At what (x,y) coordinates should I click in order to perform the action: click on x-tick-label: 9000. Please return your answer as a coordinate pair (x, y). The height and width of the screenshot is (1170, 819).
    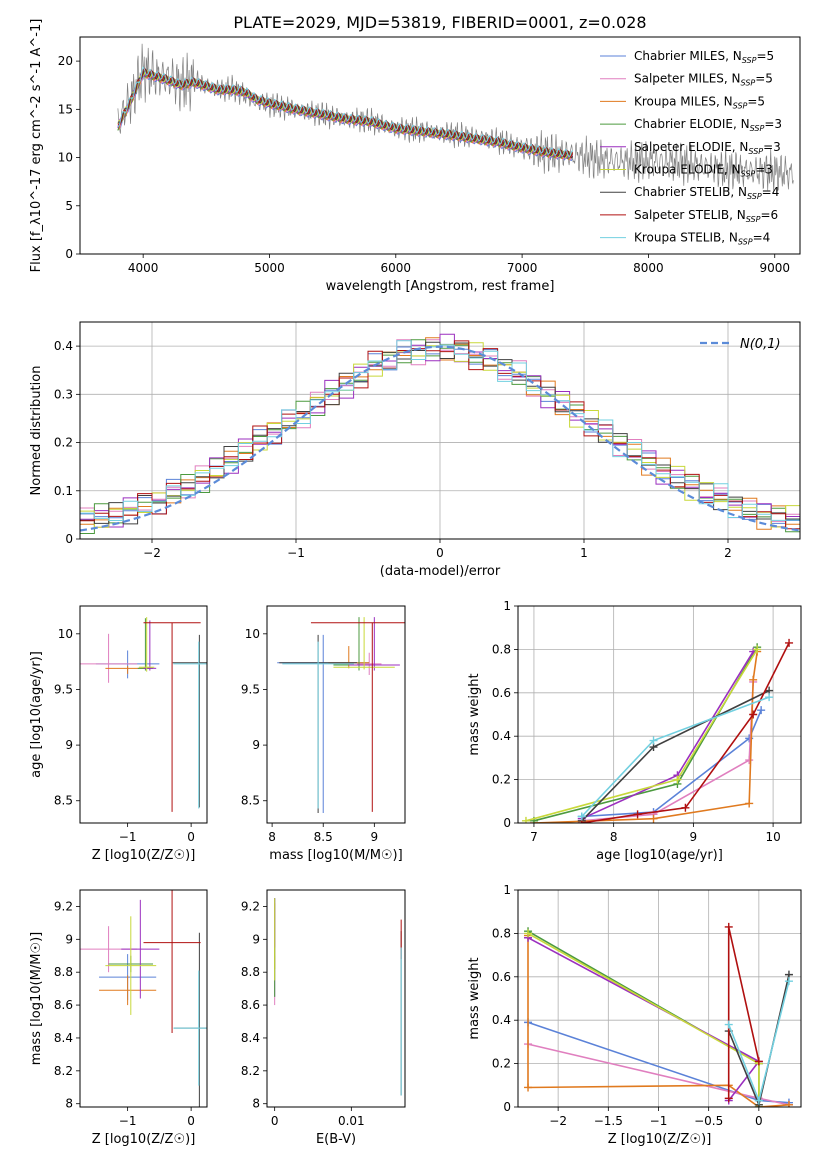
    Looking at the image, I should click on (774, 268).